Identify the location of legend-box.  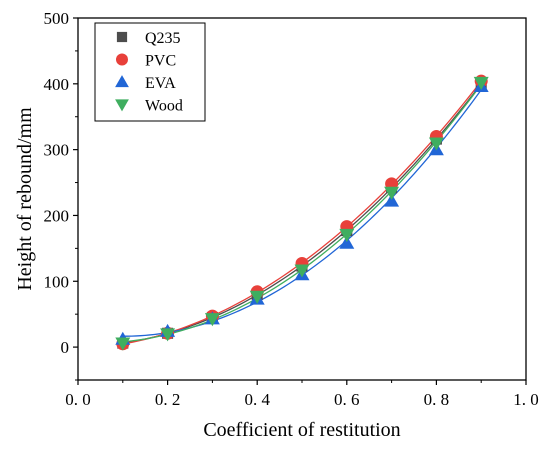
(150, 72).